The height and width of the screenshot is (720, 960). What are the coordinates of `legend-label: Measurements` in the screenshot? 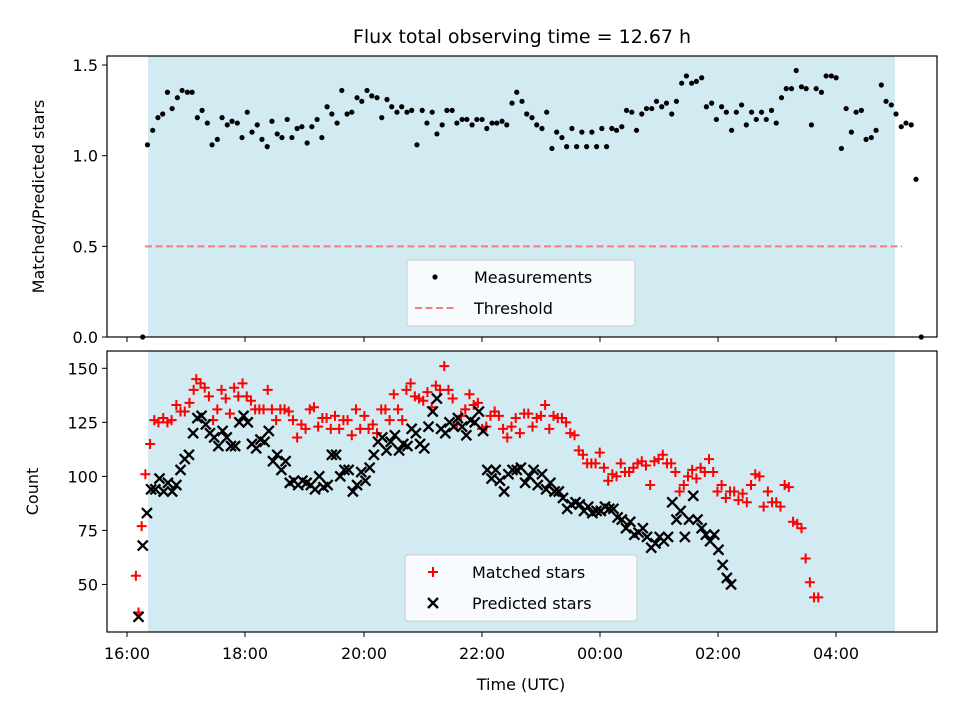 It's located at (533, 277).